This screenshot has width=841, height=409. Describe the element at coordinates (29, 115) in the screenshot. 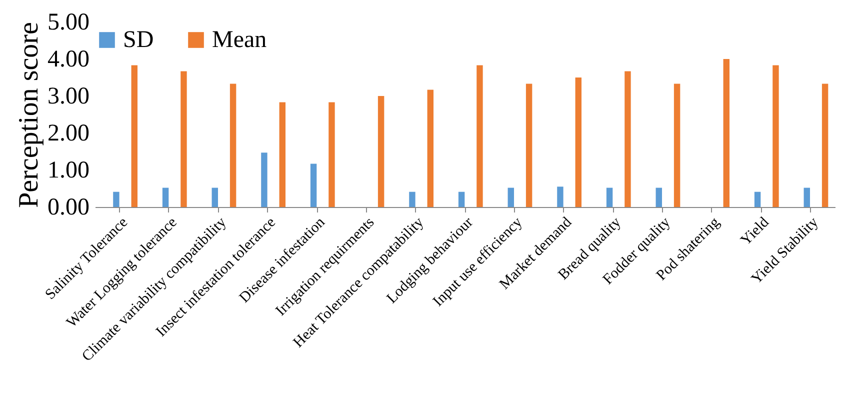

I see `y-axis-title: Perception score` at that location.